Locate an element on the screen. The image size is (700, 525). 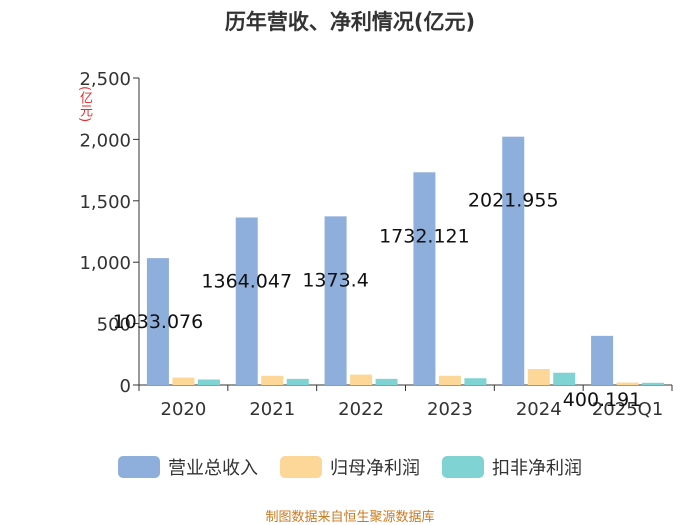
legend-label-net-profit: 归母净利润 is located at coordinates (375, 468).